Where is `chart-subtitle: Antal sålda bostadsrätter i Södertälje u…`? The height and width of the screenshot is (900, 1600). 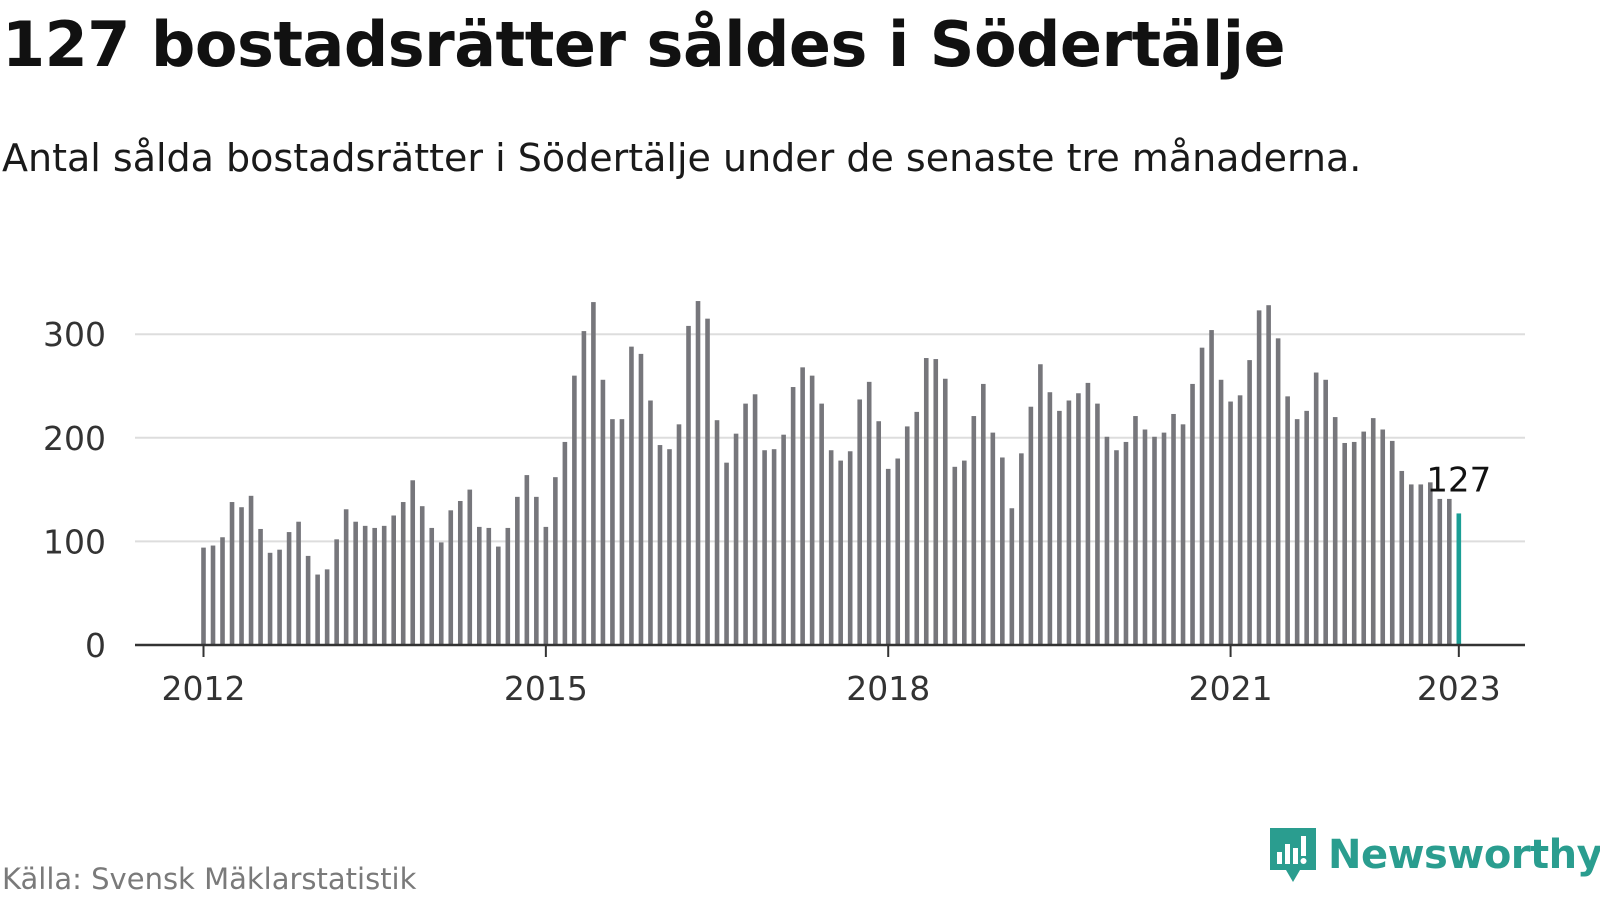 chart-subtitle: Antal sålda bostadsrätter i Södertälje u… is located at coordinates (682, 158).